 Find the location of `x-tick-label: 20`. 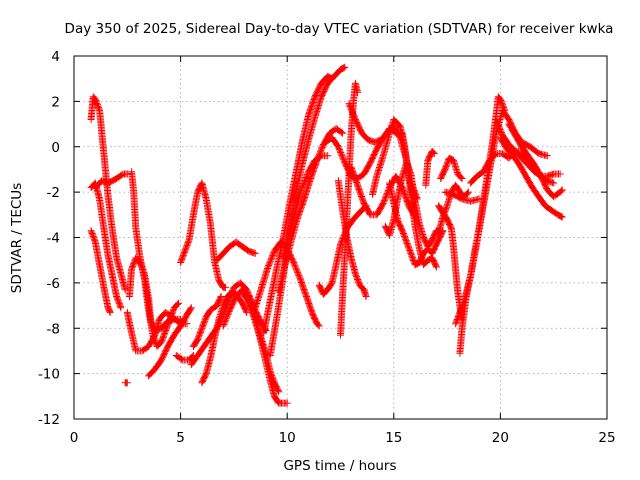

x-tick-label: 20 is located at coordinates (500, 438).